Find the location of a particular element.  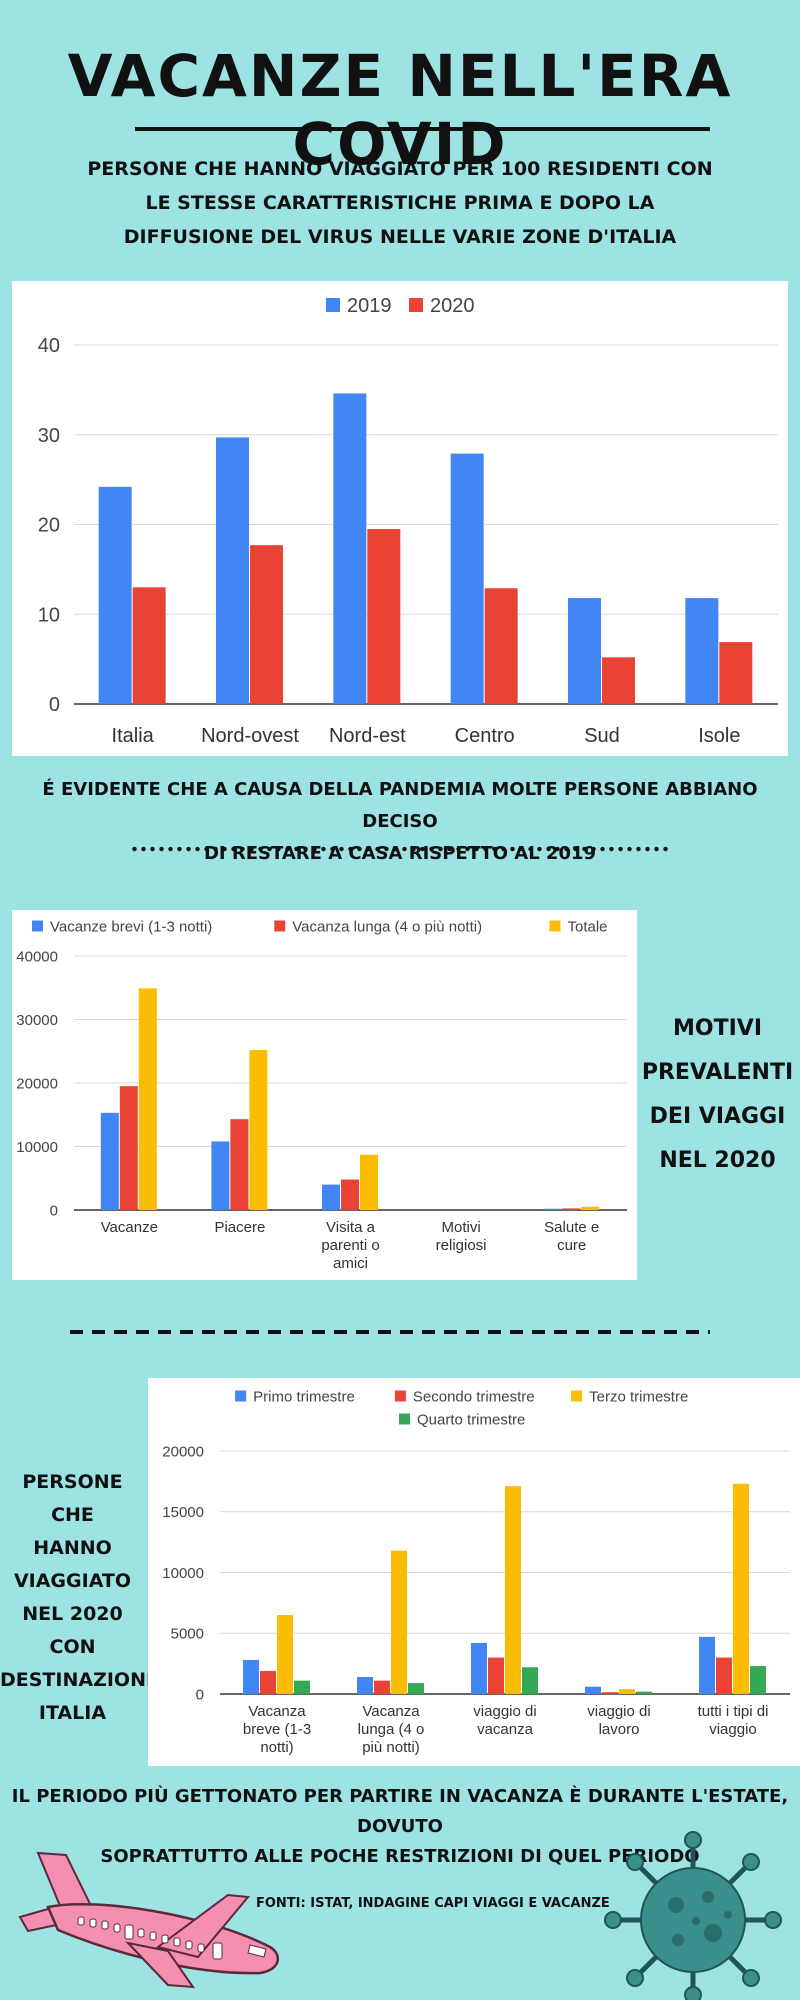

dashed-divider is located at coordinates (390, 1332).